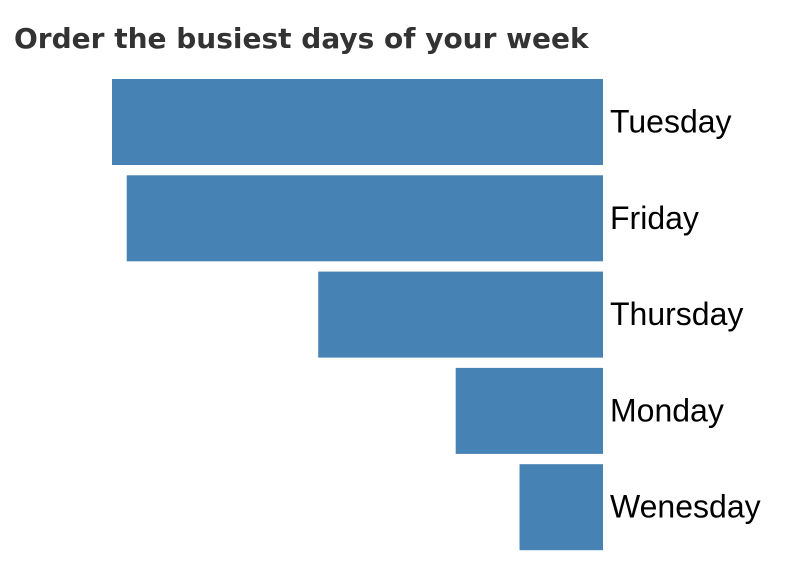 This screenshot has height=579, width=802. What do you see at coordinates (654, 218) in the screenshot?
I see `category-label: Friday` at bounding box center [654, 218].